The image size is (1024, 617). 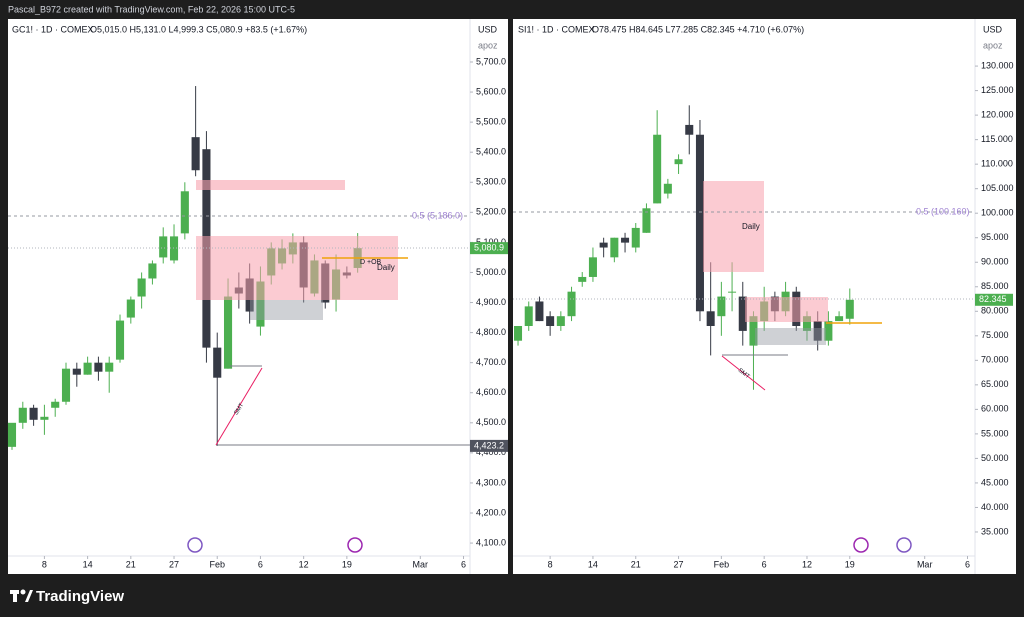 What do you see at coordinates (489, 445) in the screenshot?
I see `price-label: 4,423.2` at bounding box center [489, 445].